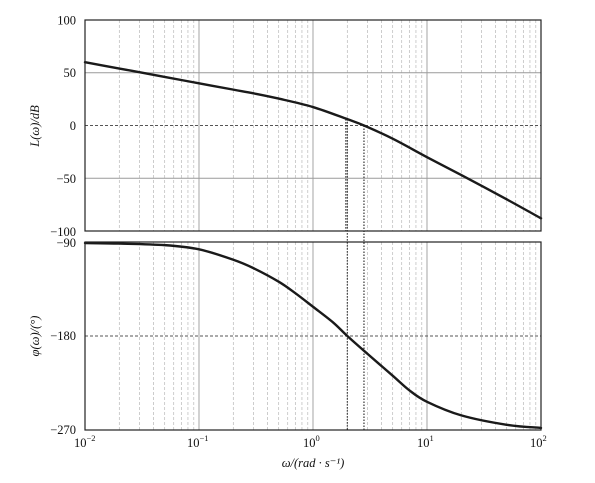 The image size is (595, 483). What do you see at coordinates (425, 441) in the screenshot?
I see `x-tick-label: 10¹` at bounding box center [425, 441].